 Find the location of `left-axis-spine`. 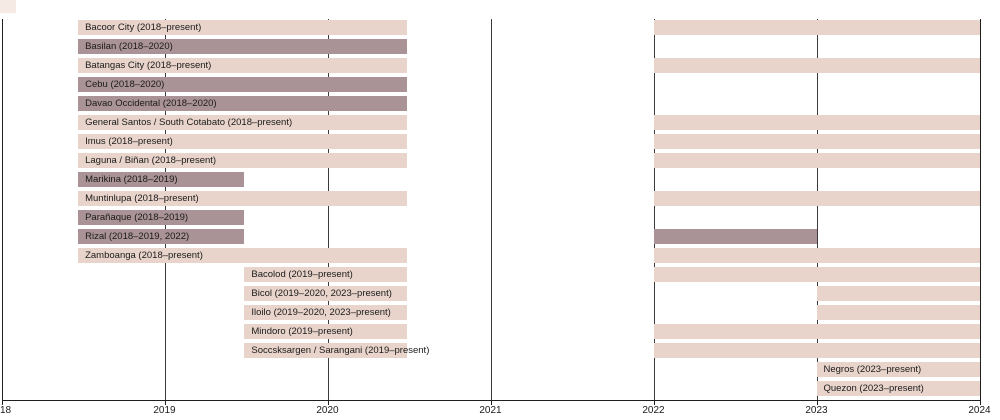

left-axis-spine is located at coordinates (2, 209).